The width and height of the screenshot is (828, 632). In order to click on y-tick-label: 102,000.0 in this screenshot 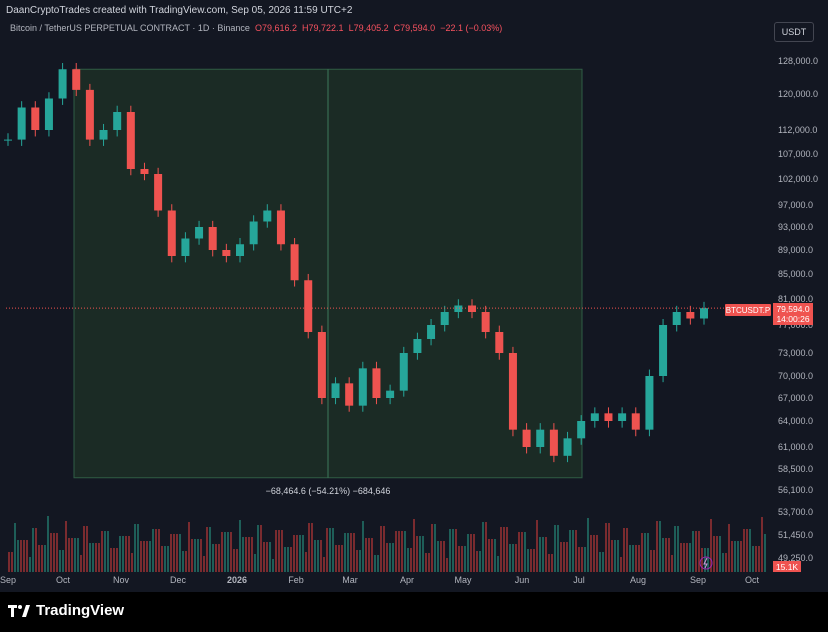, I will do `click(798, 179)`.